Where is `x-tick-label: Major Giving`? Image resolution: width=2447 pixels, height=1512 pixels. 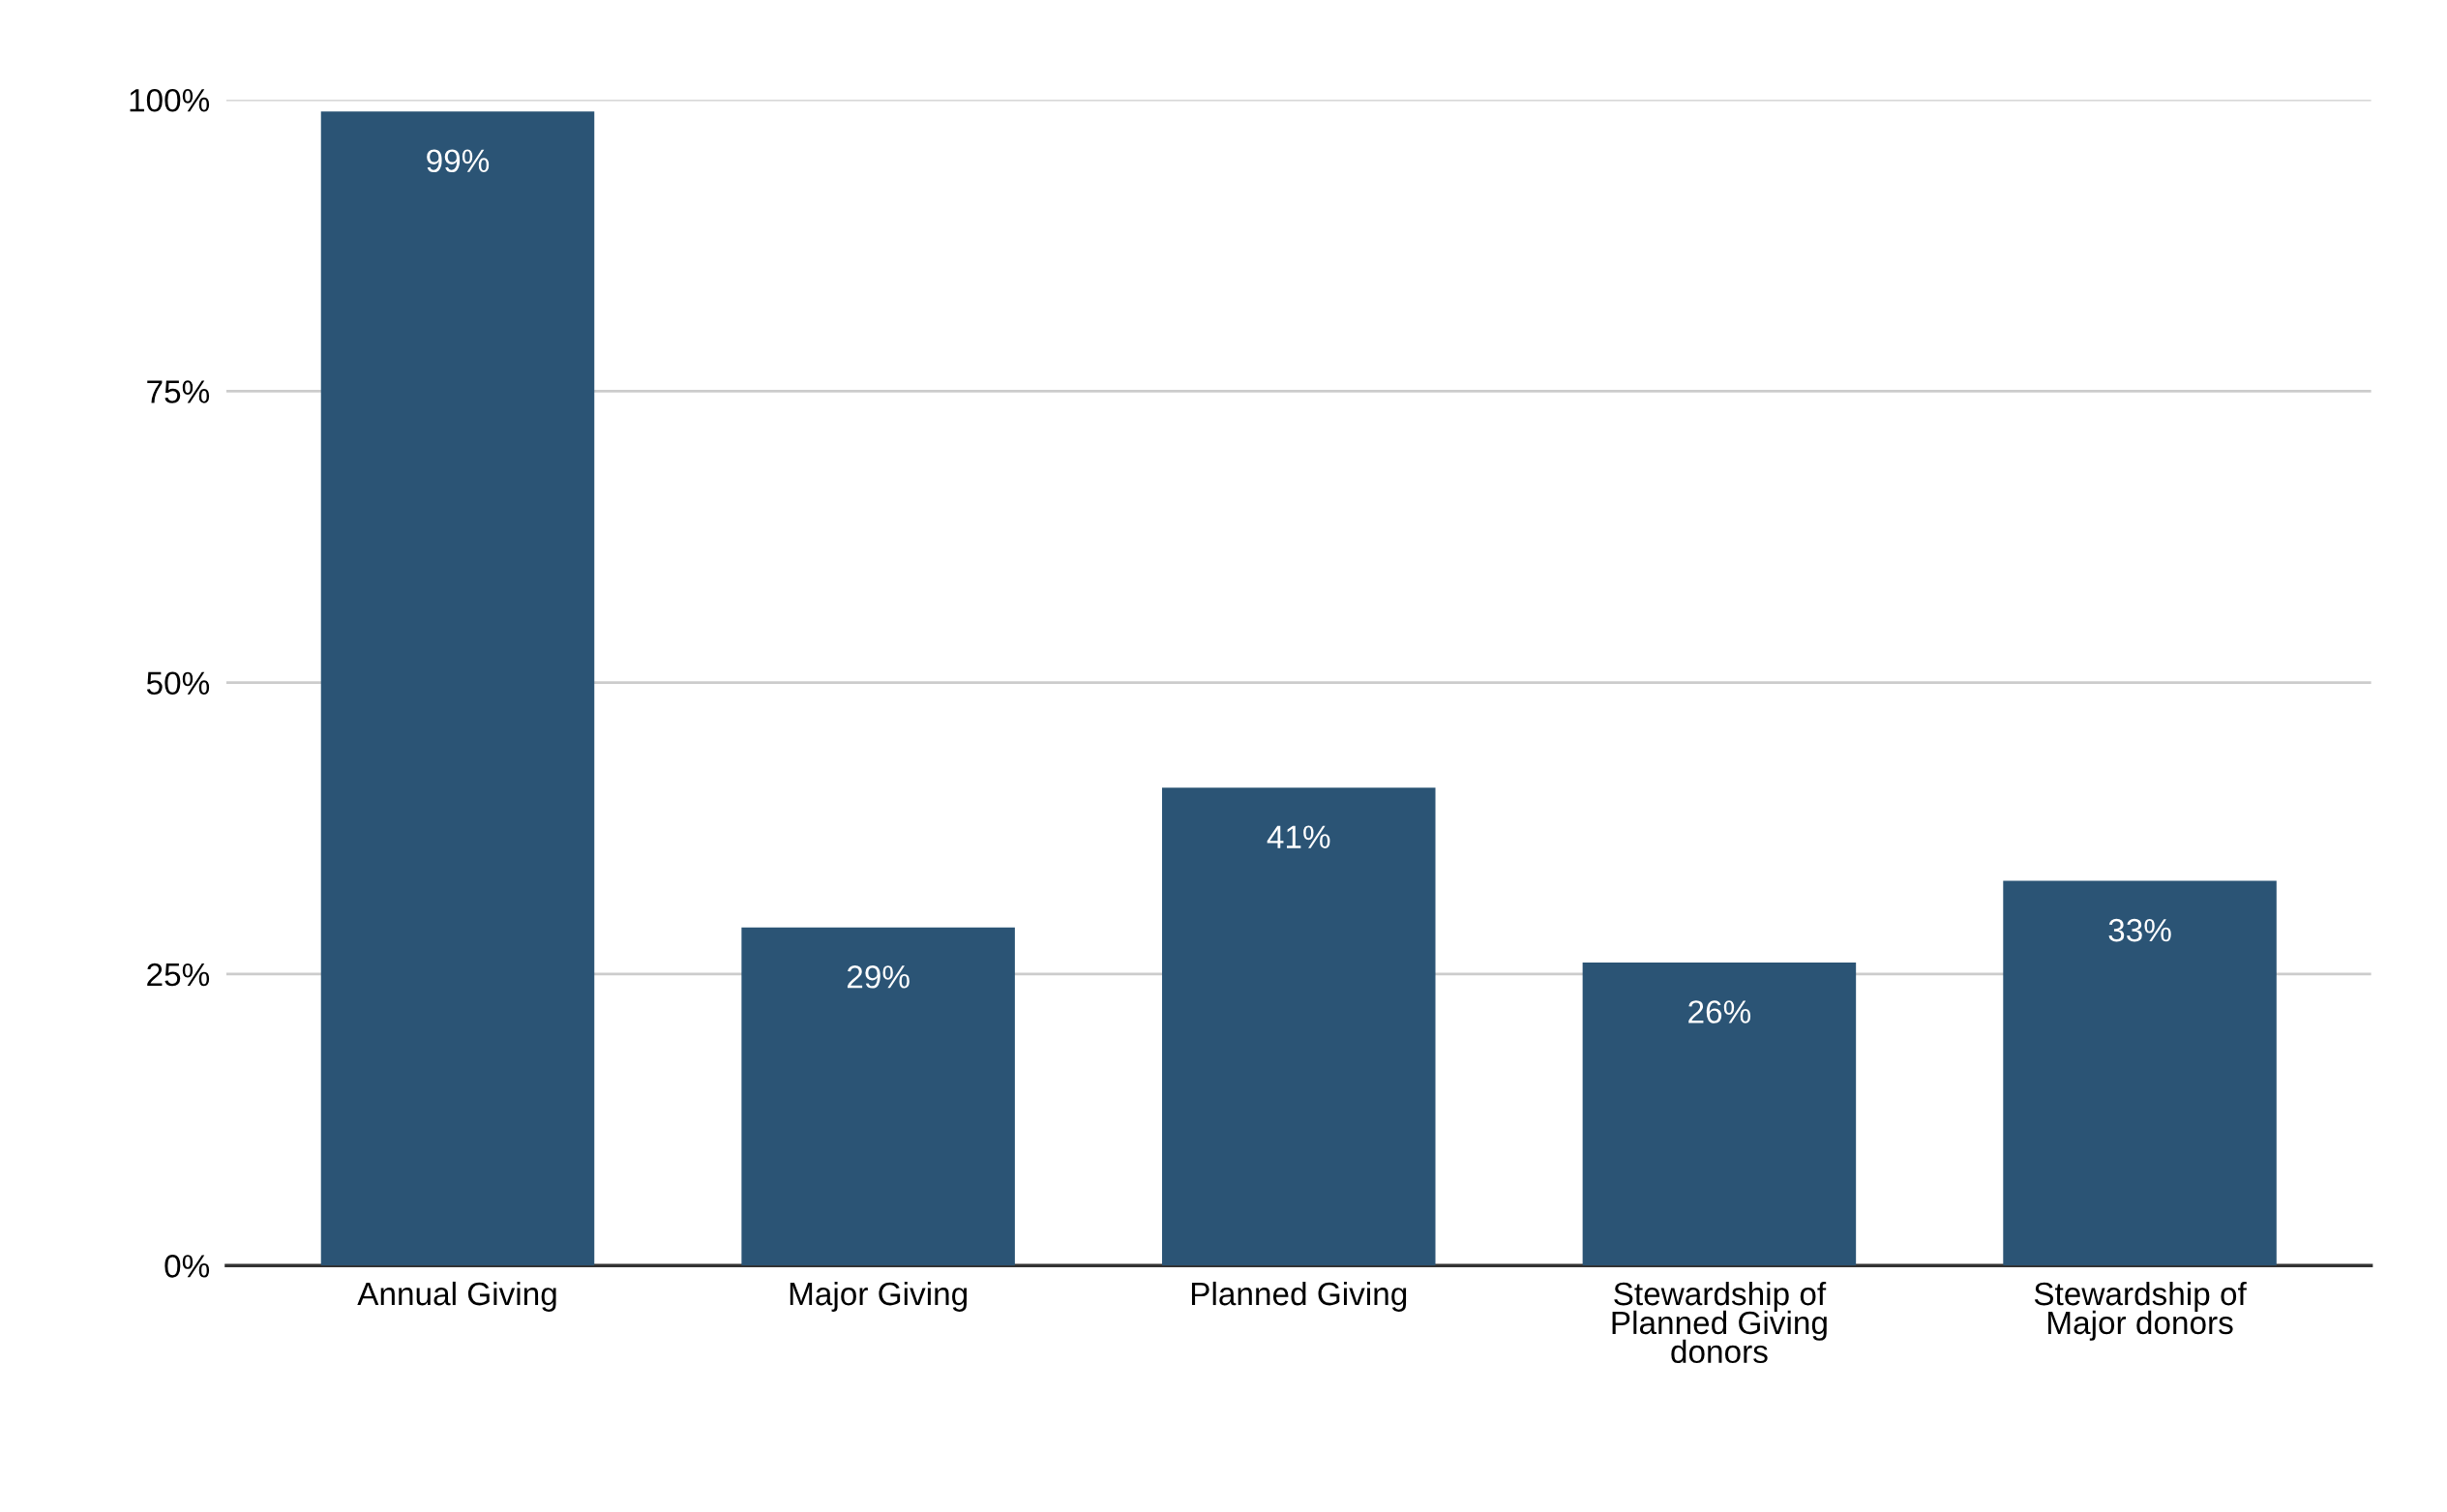
x-tick-label: Major Giving is located at coordinates (879, 1296).